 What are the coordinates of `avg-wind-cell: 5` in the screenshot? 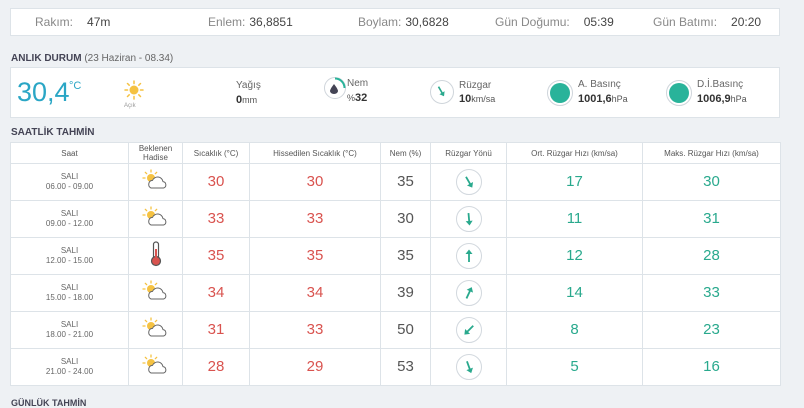 It's located at (574, 367).